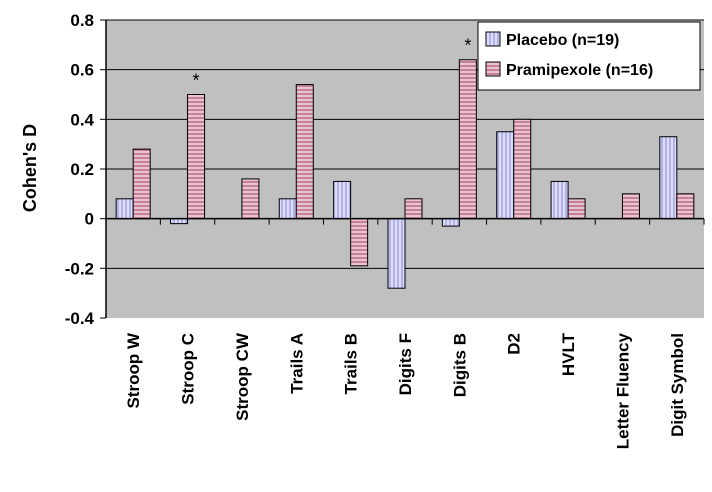  Describe the element at coordinates (493, 39) in the screenshot. I see `legend-swatch-placebo` at that location.